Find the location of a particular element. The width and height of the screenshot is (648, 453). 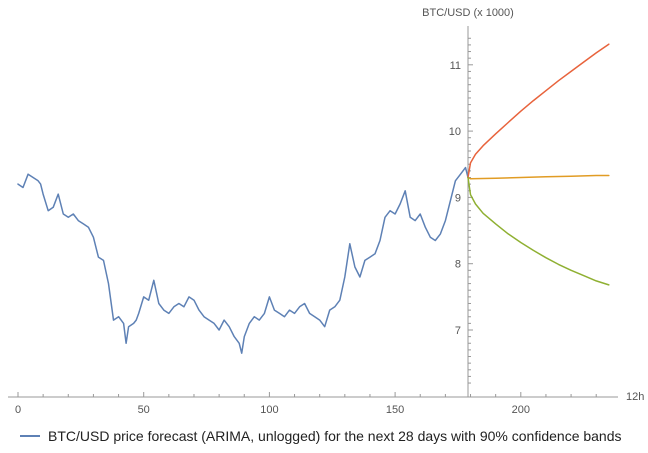

x-tick-label: 150 is located at coordinates (395, 410).